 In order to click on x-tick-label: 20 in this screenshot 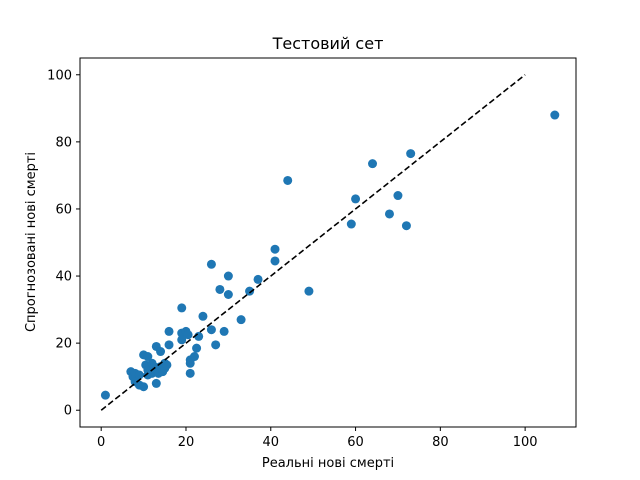, I will do `click(186, 442)`.